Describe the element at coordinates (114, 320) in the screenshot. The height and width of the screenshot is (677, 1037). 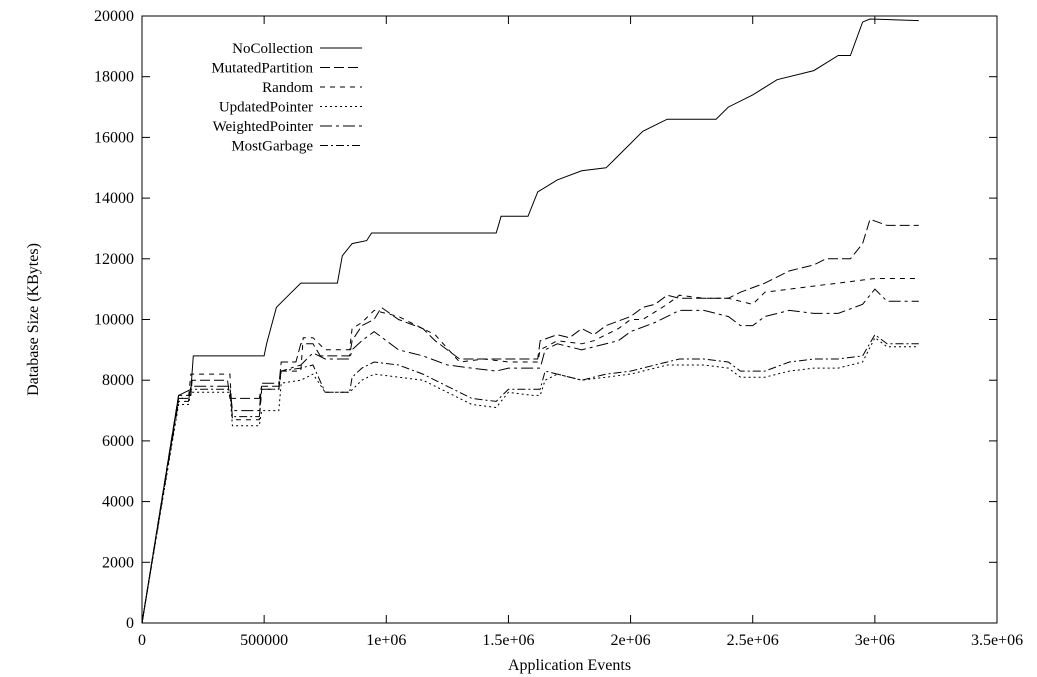
I see `y-tick-label: 10000` at that location.